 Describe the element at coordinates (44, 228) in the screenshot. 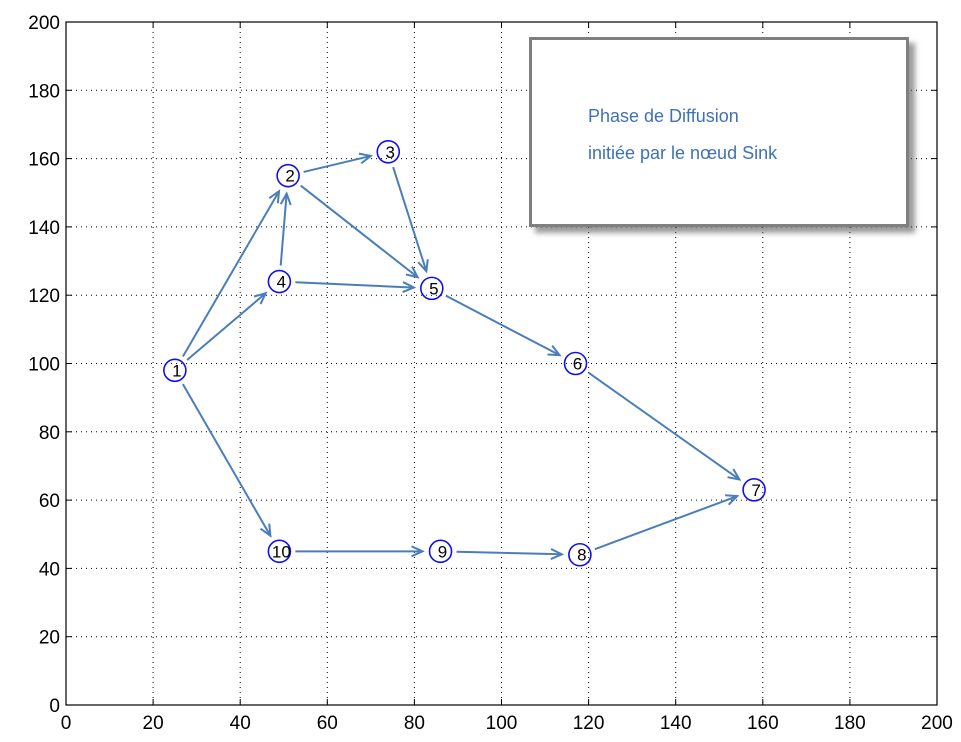

I see `y-tick-label: 140` at that location.